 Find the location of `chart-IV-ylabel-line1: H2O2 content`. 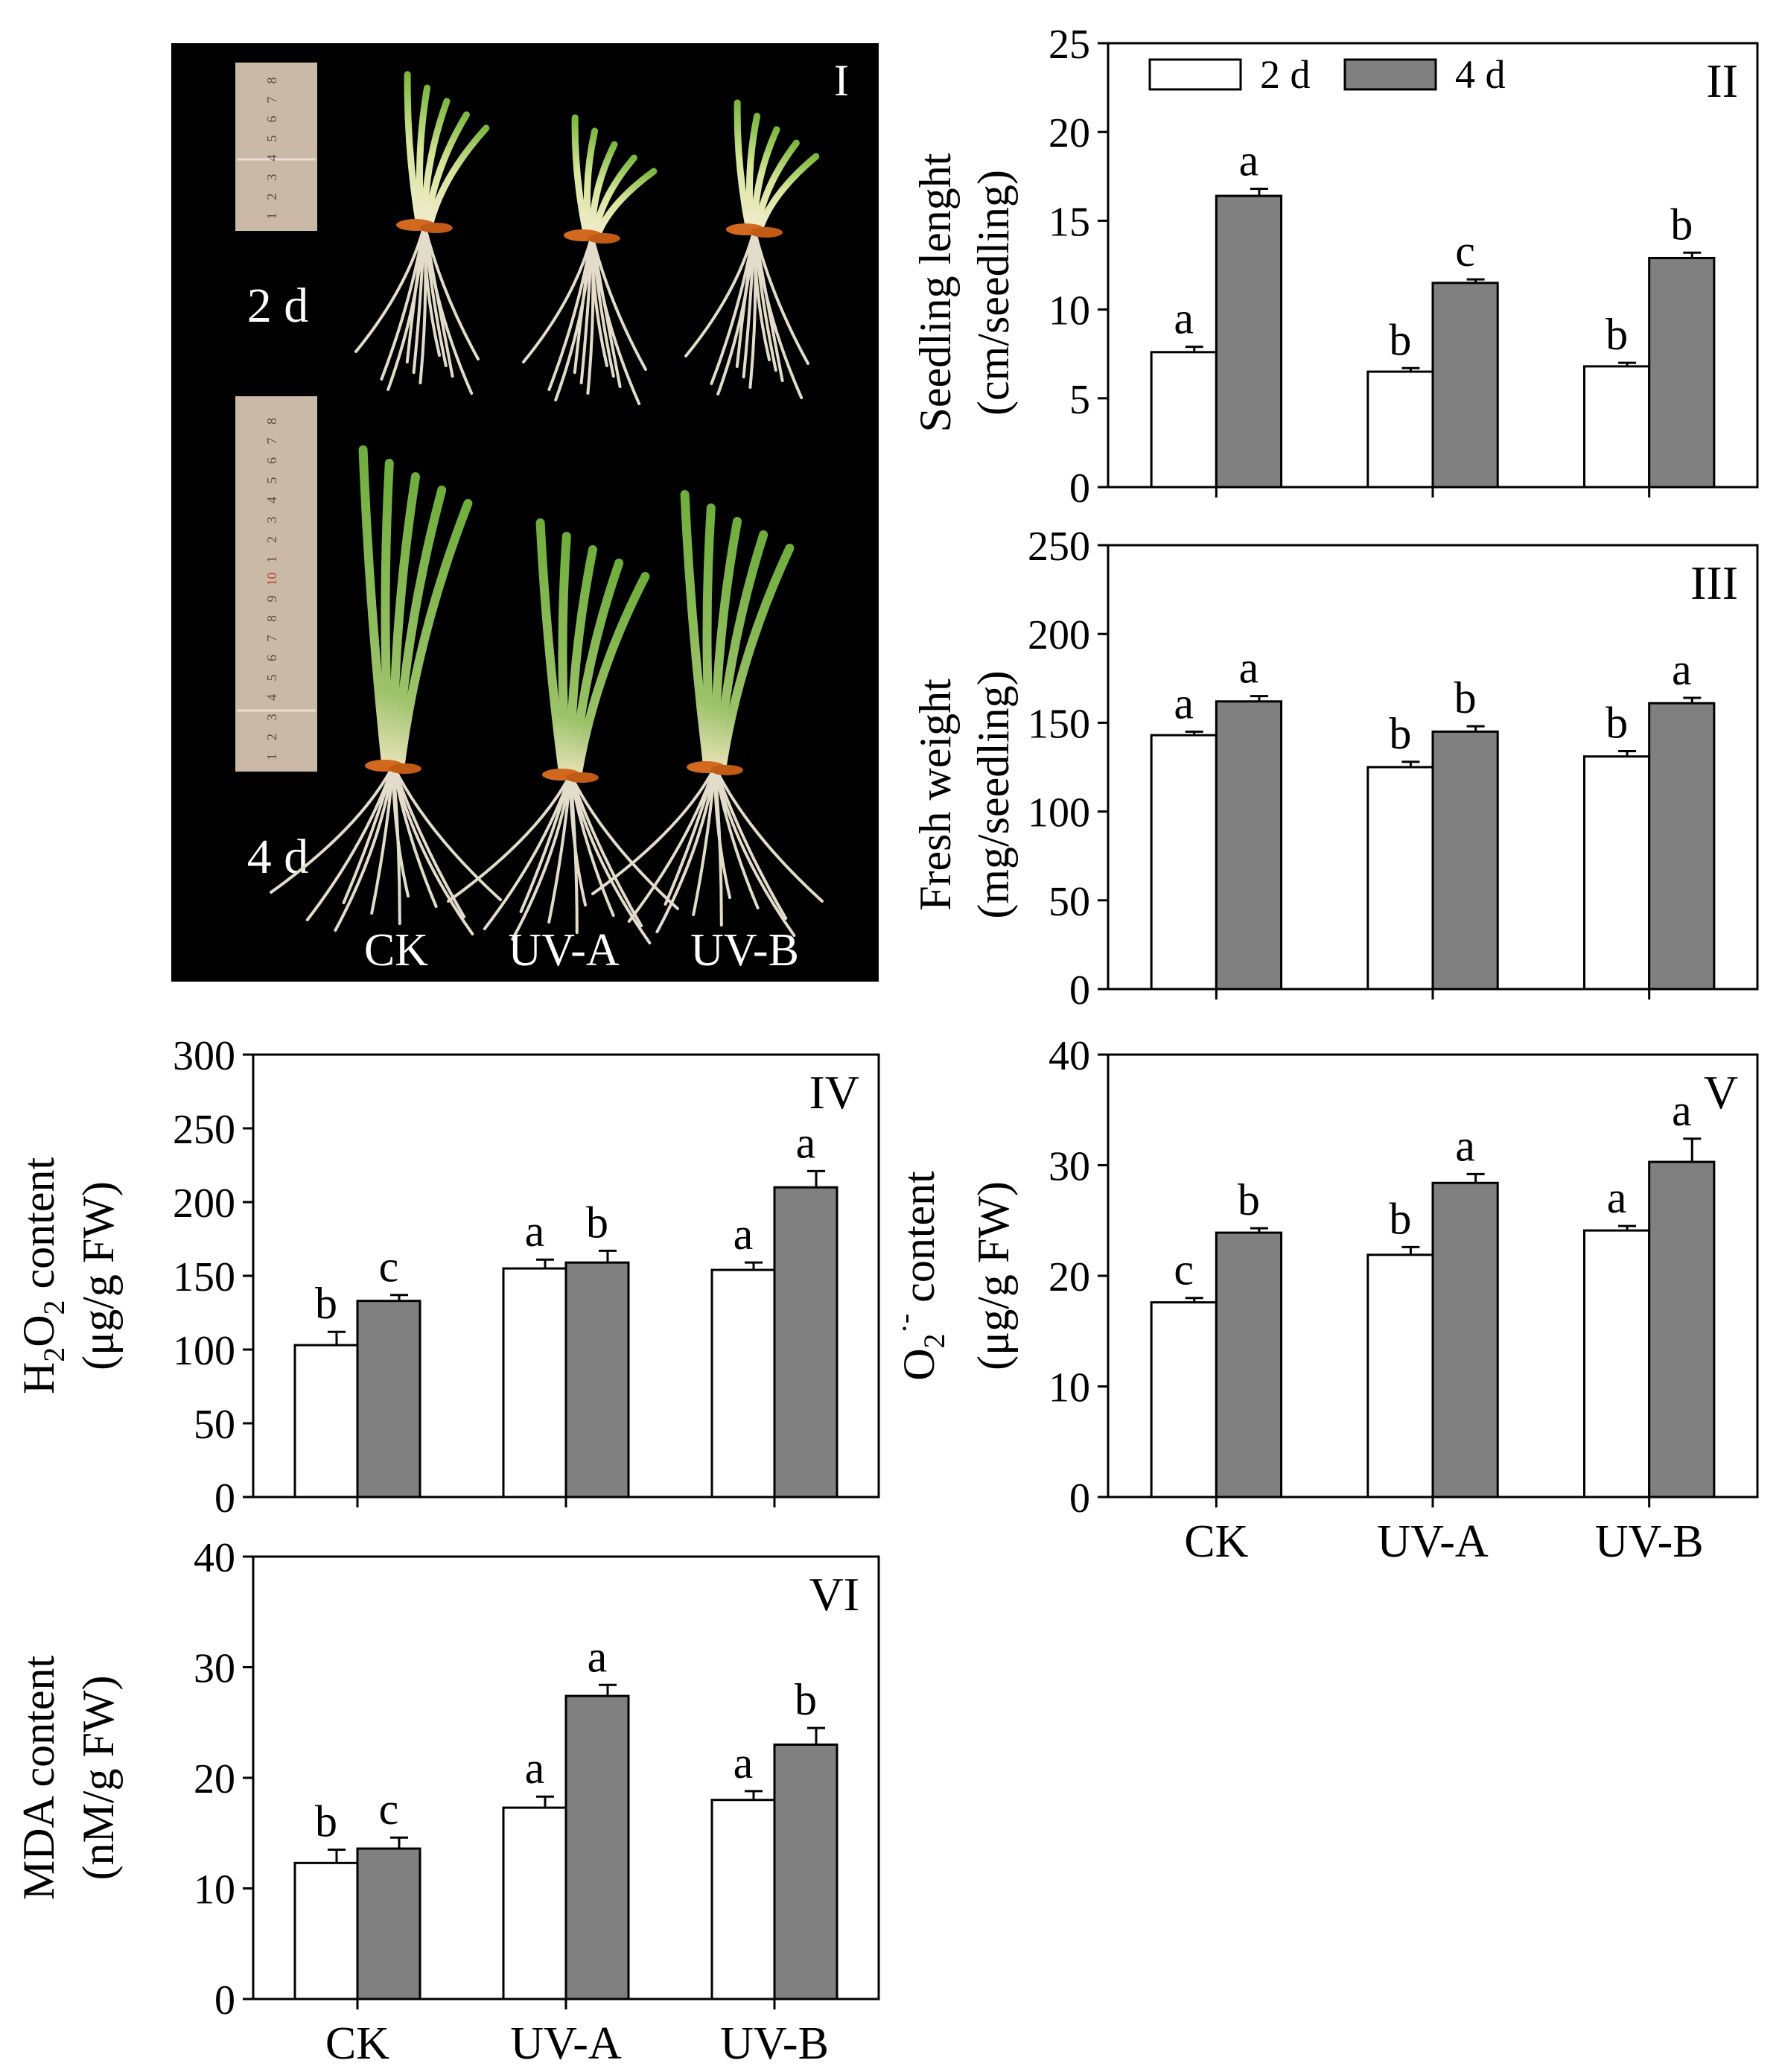

chart-IV-ylabel-line1: H2O2 content is located at coordinates (42, 1276).